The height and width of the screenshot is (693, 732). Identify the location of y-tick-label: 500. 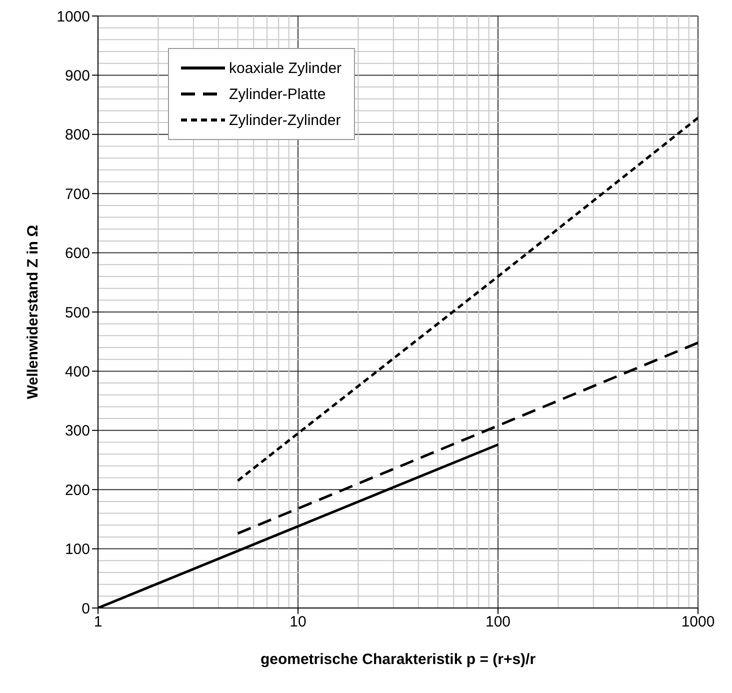
(77, 313).